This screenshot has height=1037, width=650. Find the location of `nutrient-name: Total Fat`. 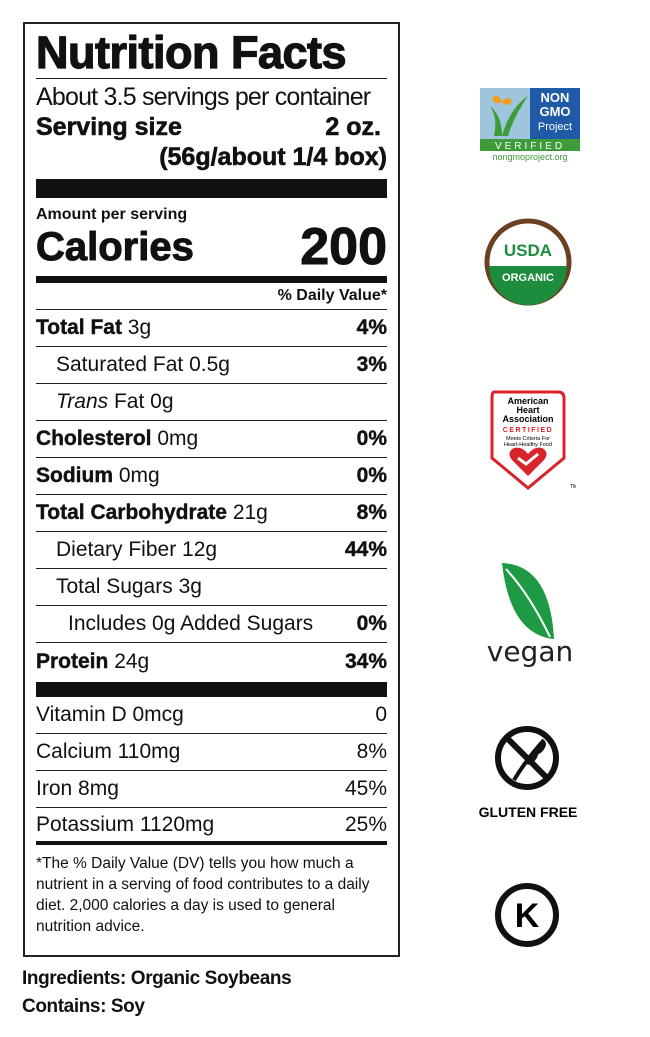

nutrient-name: Total Fat is located at coordinates (79, 327).